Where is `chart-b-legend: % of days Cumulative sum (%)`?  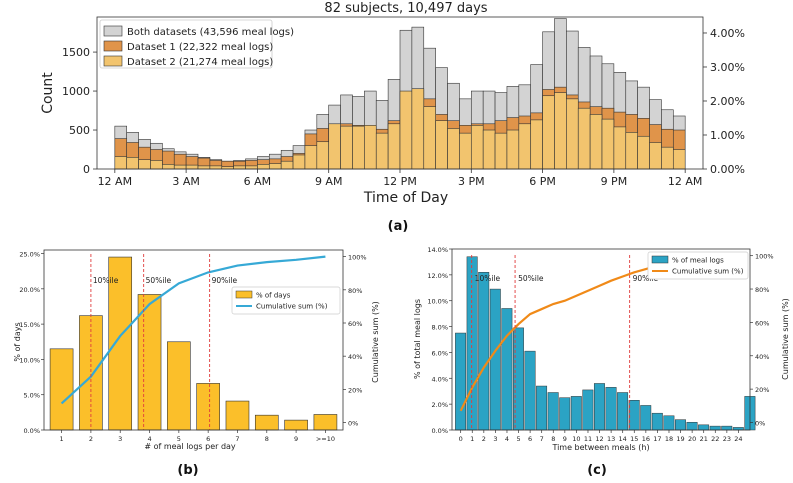 chart-b-legend: % of days Cumulative sum (%) is located at coordinates (286, 300).